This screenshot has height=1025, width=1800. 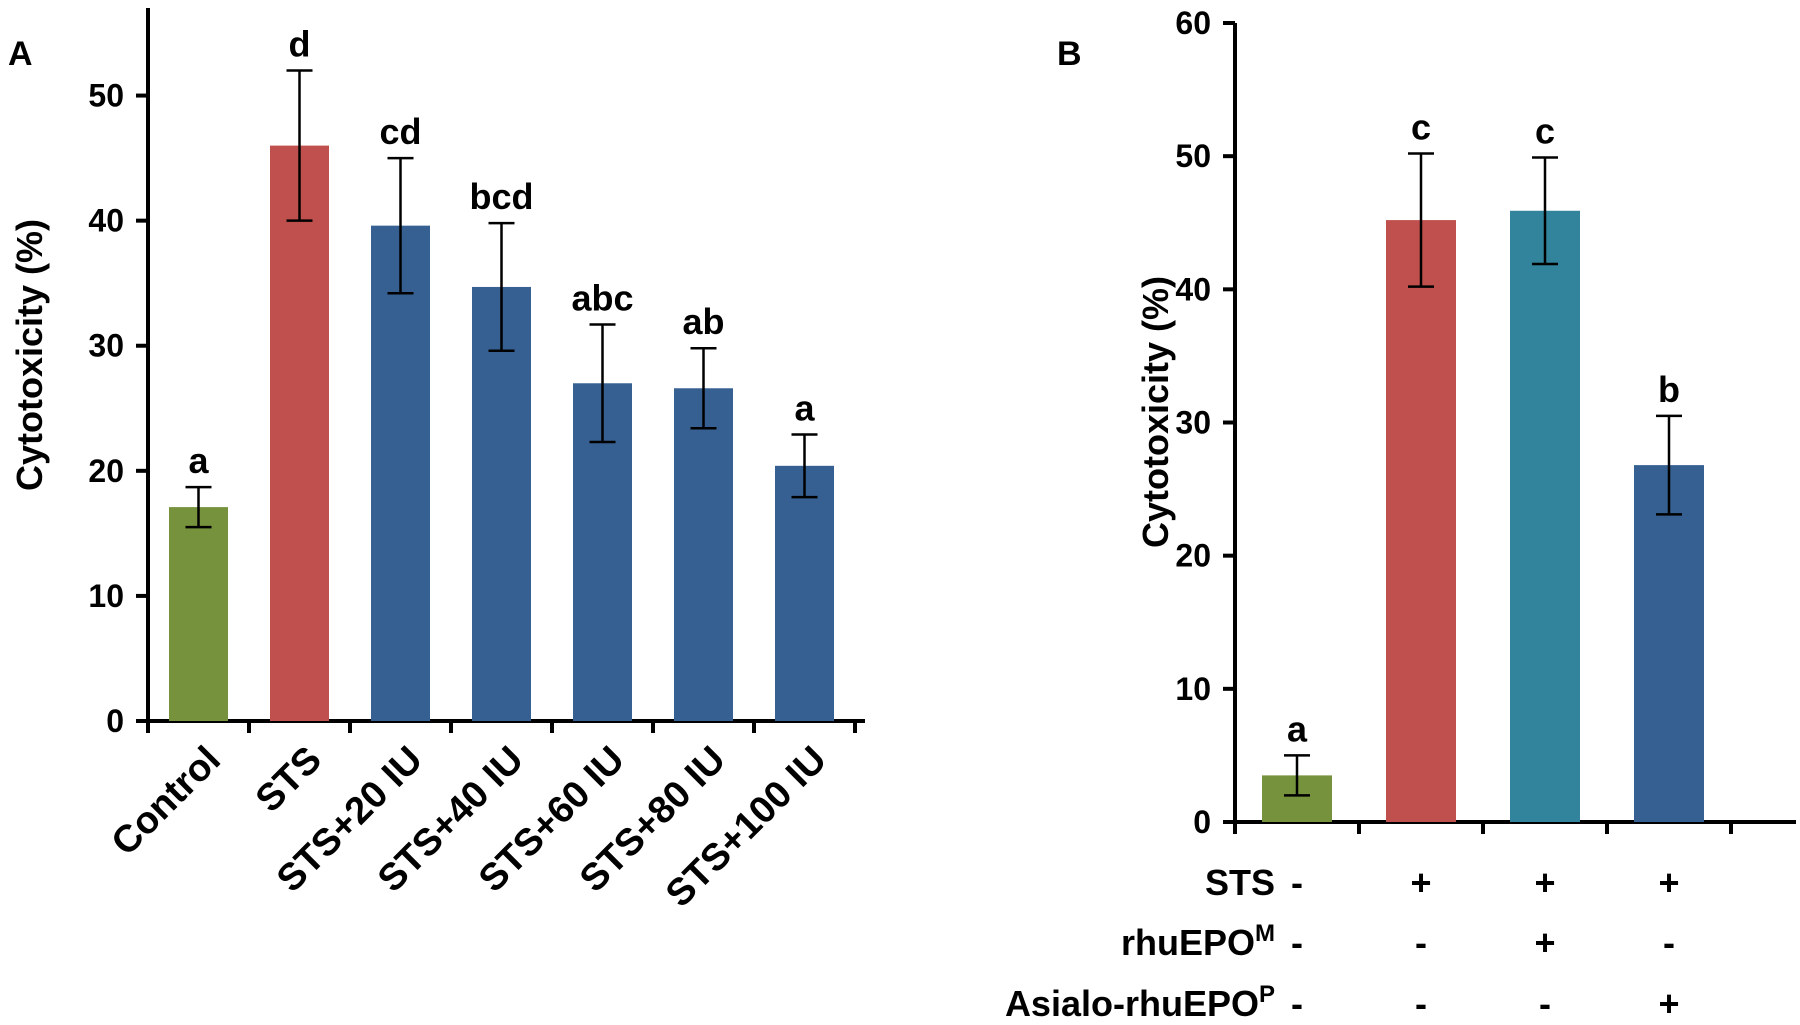 What do you see at coordinates (602, 297) in the screenshot?
I see `panel-a-significance-label-sts-60-iu: abc` at bounding box center [602, 297].